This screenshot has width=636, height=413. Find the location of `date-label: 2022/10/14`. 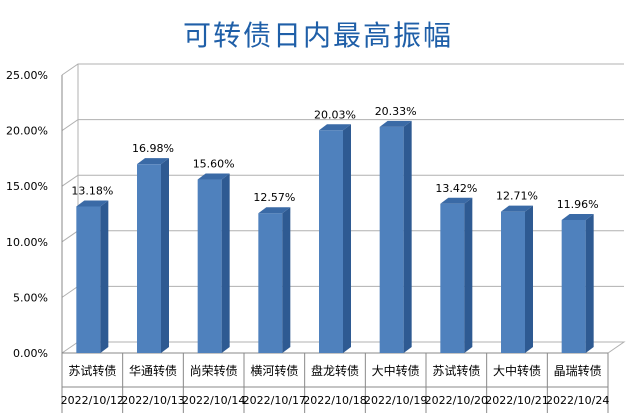

date-label: 2022/10/14 is located at coordinates (213, 400).